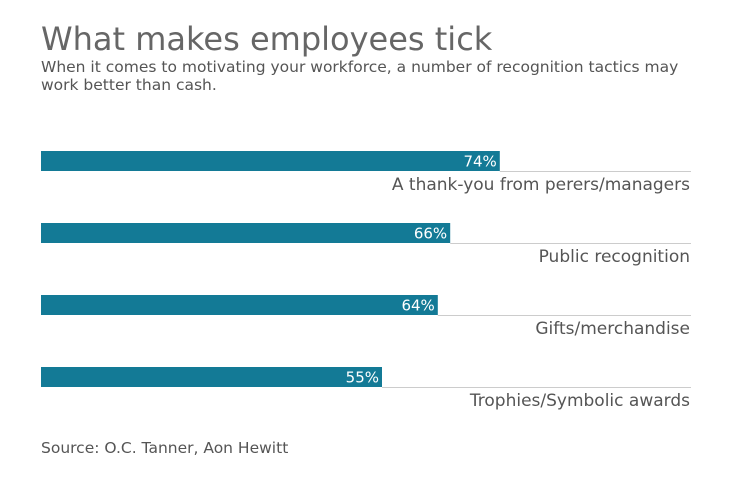 The width and height of the screenshot is (740, 482). I want to click on category-label-2: Gifts/merchandise, so click(612, 329).